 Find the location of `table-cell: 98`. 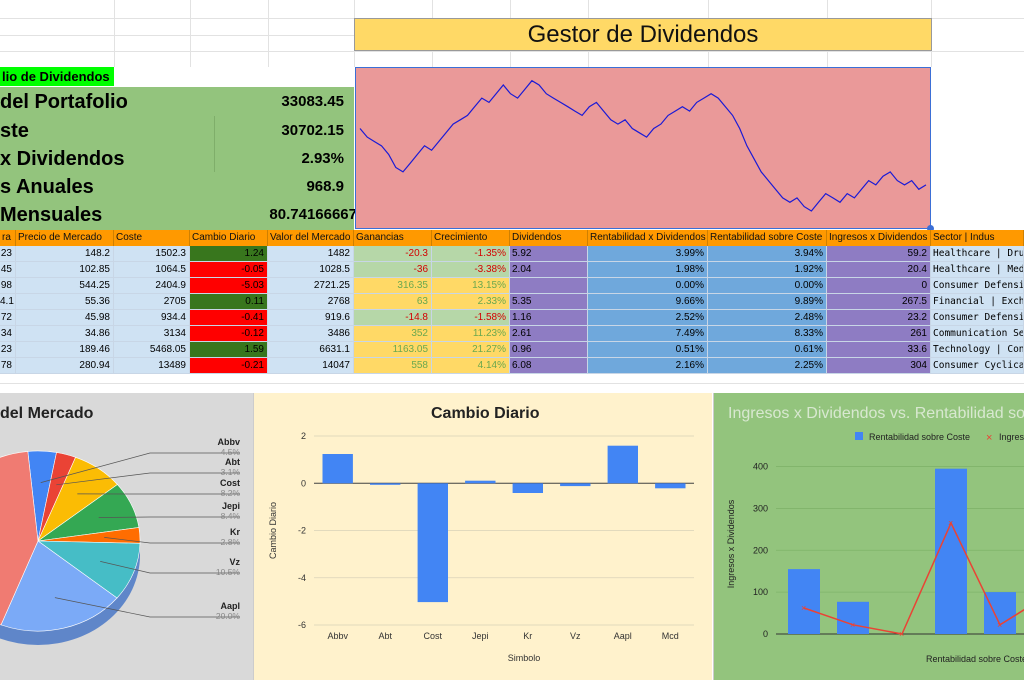

table-cell: 98 is located at coordinates (8, 286).